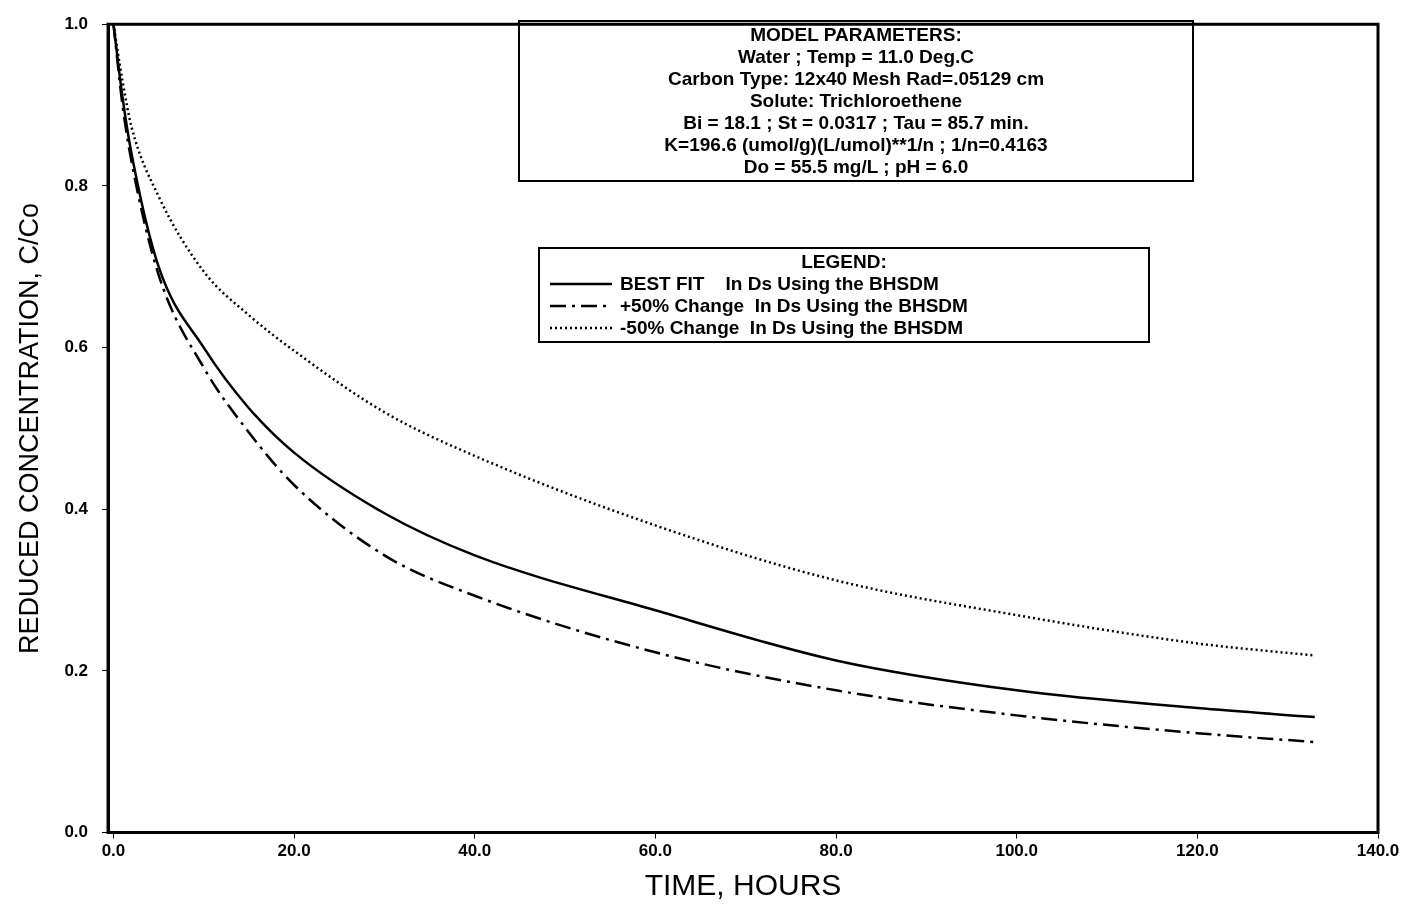 Image resolution: width=1418 pixels, height=914 pixels. What do you see at coordinates (856, 167) in the screenshot?
I see `annotation: Do = 55.5 mg/L ; pH = 6.0` at bounding box center [856, 167].